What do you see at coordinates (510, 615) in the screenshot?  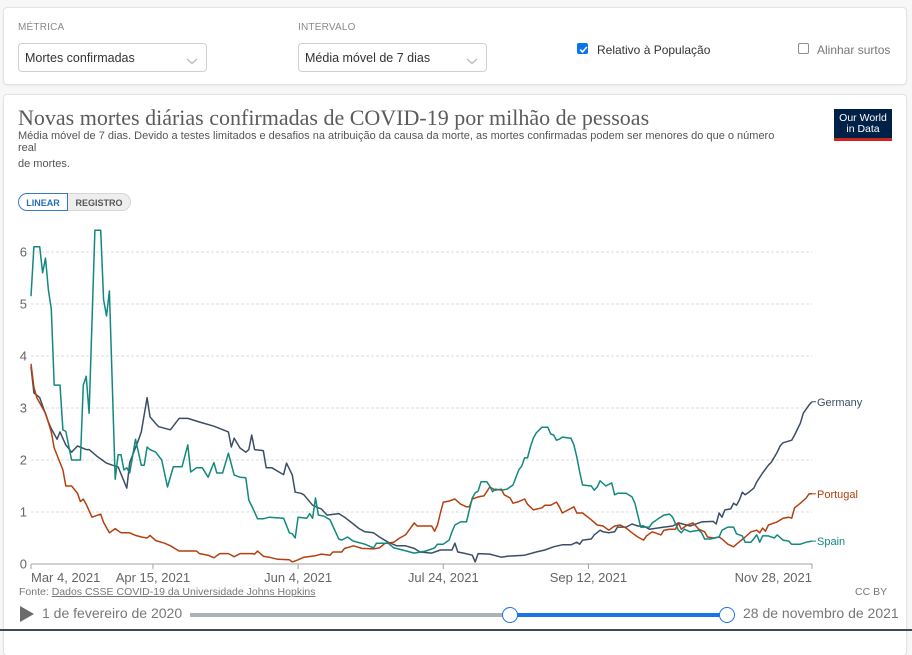 I see `timeline-start-handle` at bounding box center [510, 615].